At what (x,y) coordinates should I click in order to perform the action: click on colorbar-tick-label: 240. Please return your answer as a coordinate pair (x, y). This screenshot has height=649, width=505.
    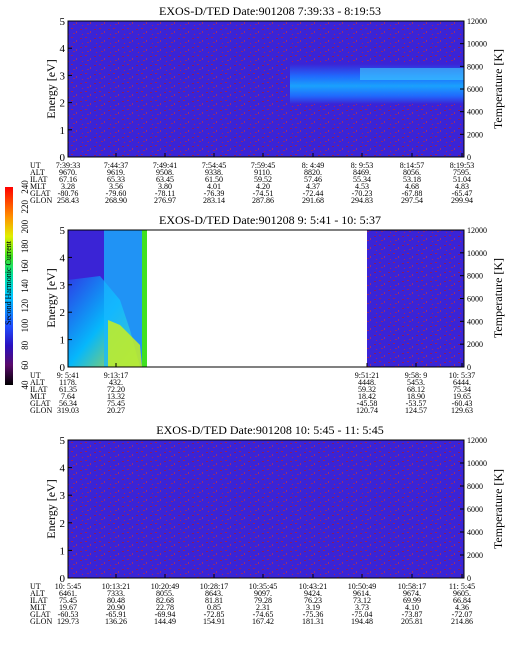
    Looking at the image, I should click on (25, 187).